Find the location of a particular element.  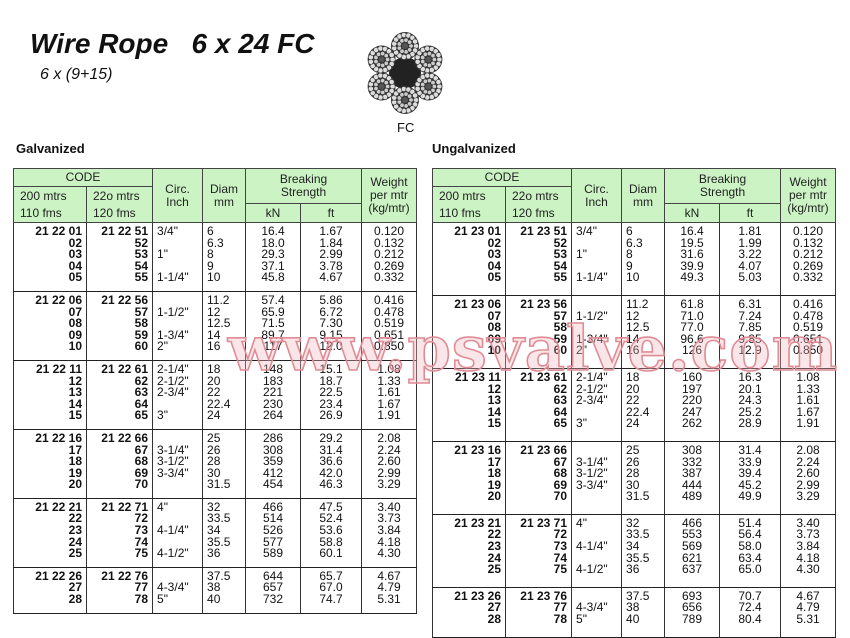

code-200m-cell: 21 23 01 02 03 04 05 is located at coordinates (469, 259).